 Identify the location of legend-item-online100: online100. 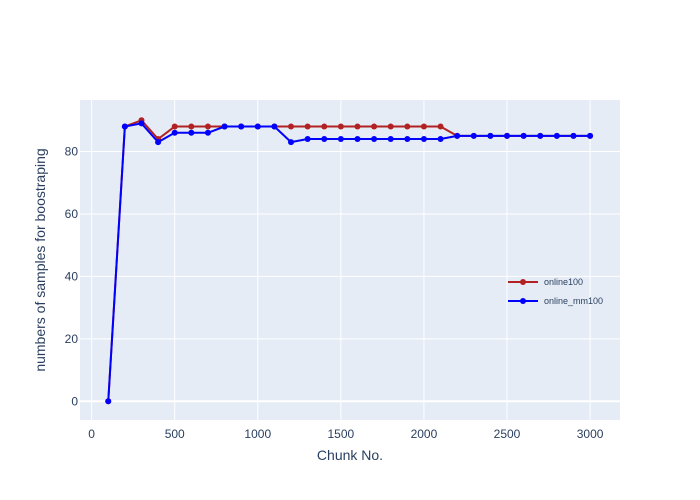
(545, 282).